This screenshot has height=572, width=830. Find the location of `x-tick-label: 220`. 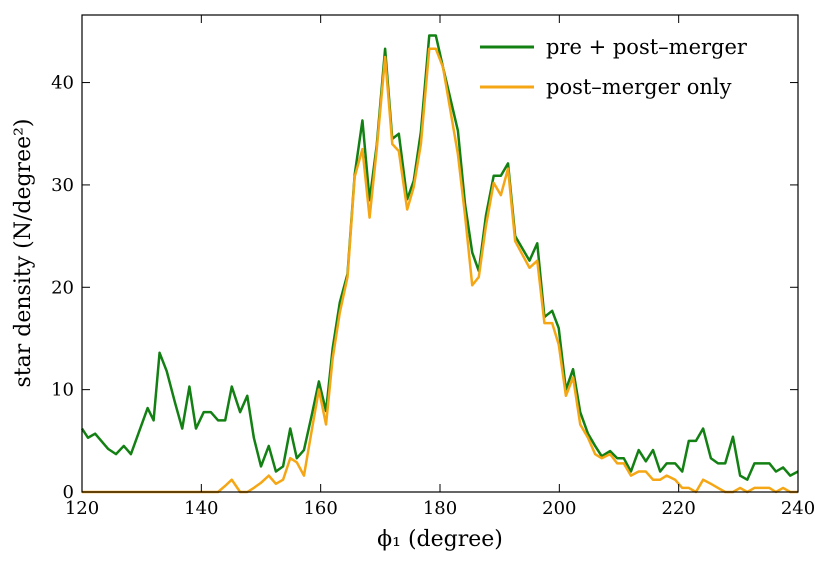

x-tick-label: 220 is located at coordinates (678, 508).